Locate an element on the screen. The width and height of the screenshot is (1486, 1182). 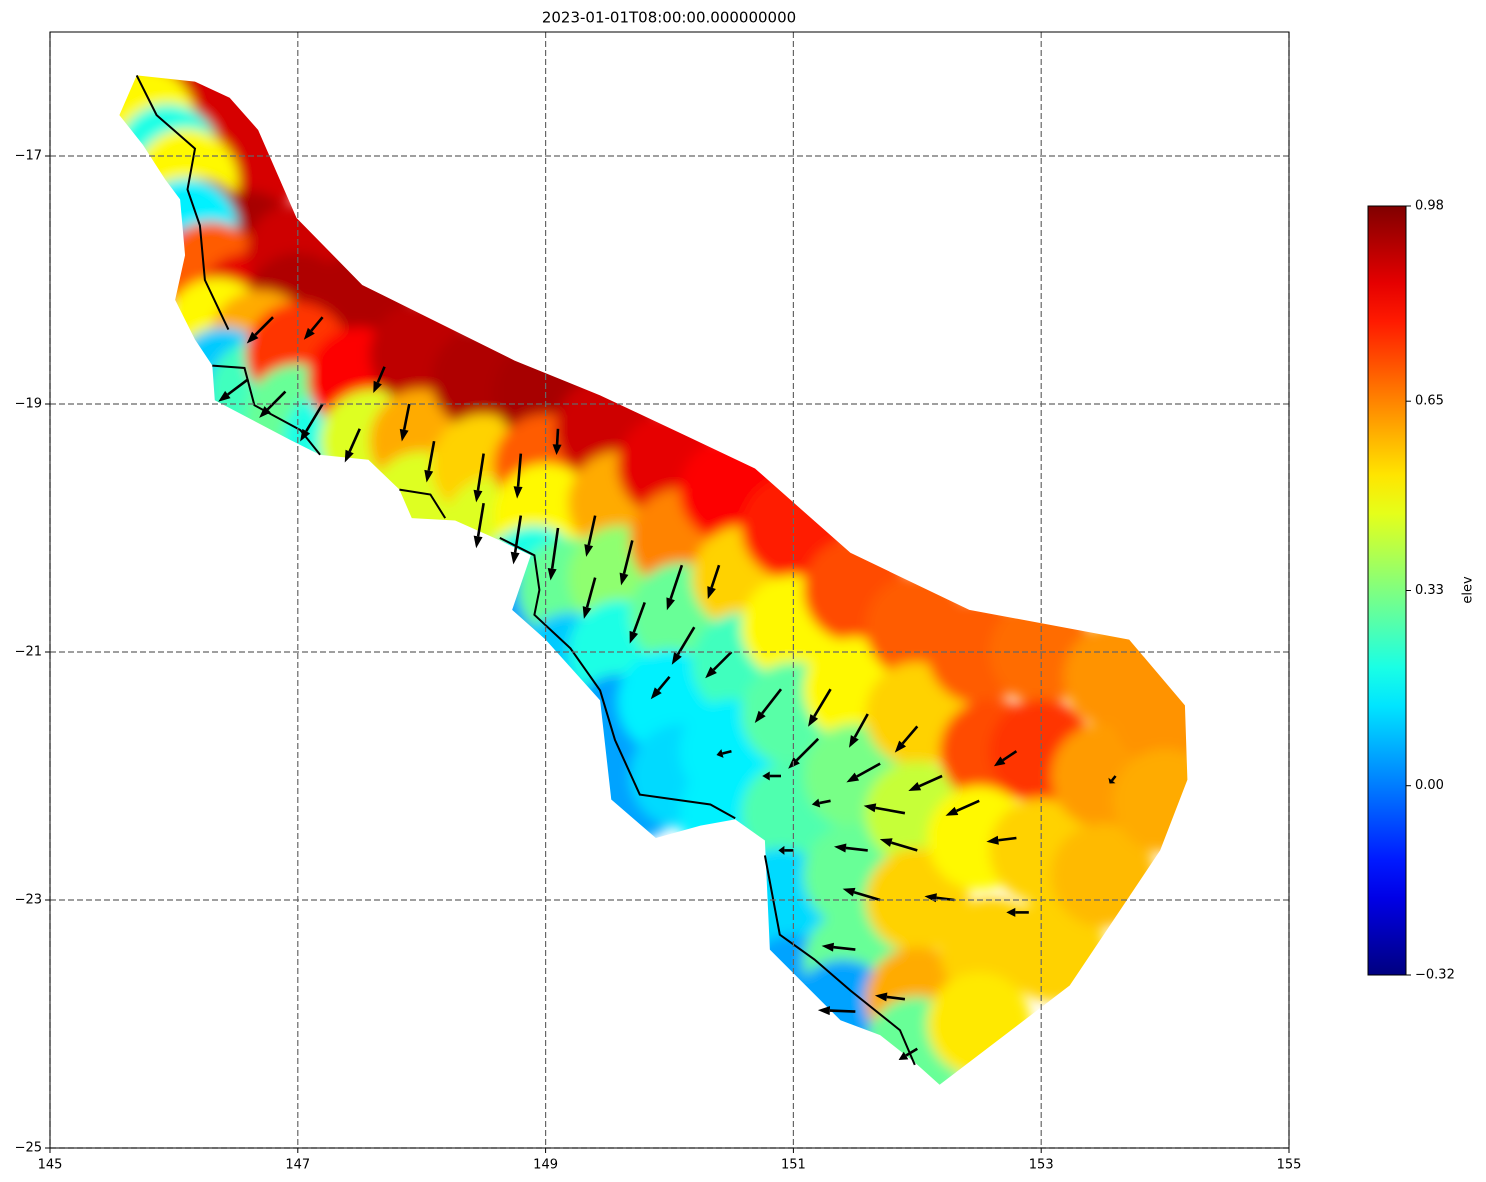
colorbar is located at coordinates (1387, 590).